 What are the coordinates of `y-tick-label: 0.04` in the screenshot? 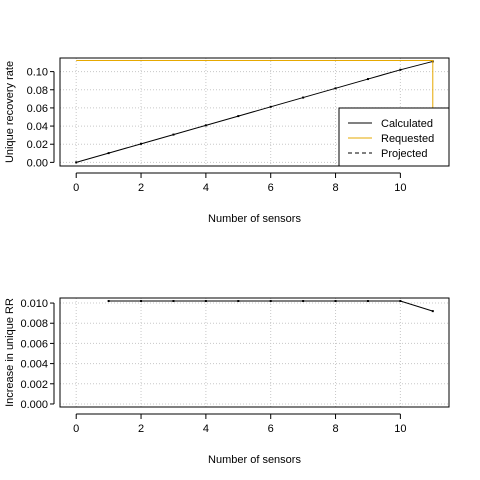 It's located at (37, 127).